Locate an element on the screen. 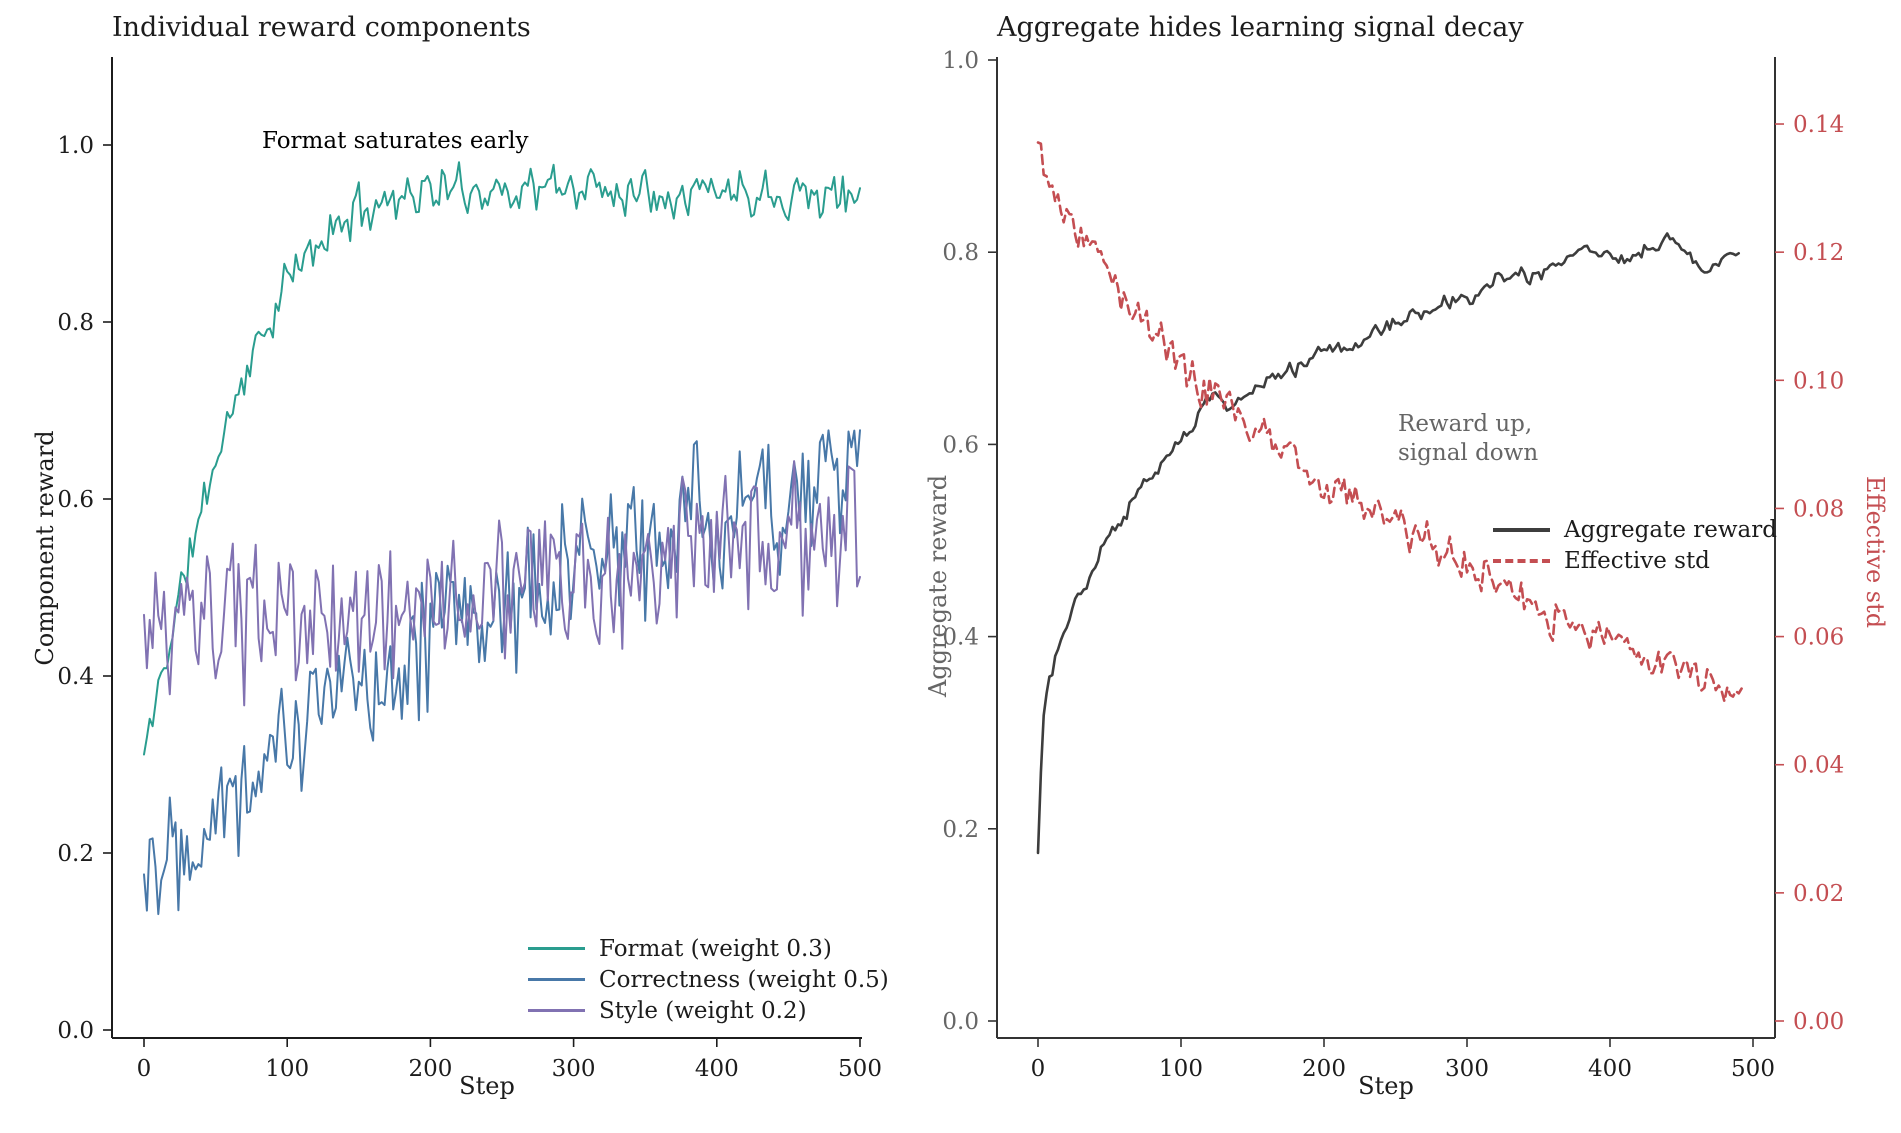 The image size is (1901, 1133). y-right-tick-label: 0.08 is located at coordinates (1818, 509).